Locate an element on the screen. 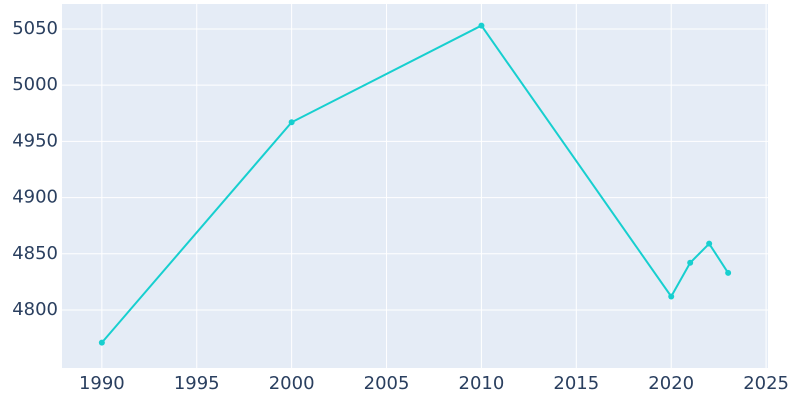  x-tick-label: 2005 is located at coordinates (387, 383).